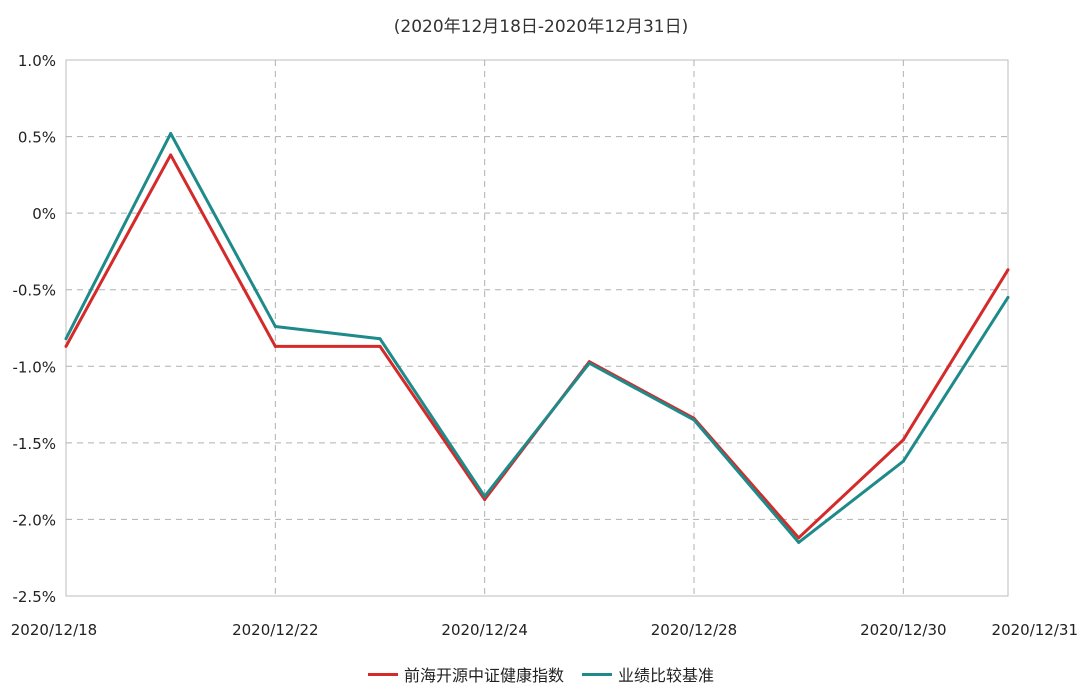 This screenshot has width=1082, height=689. I want to click on y-tick-label: -2.5%, so click(34, 597).